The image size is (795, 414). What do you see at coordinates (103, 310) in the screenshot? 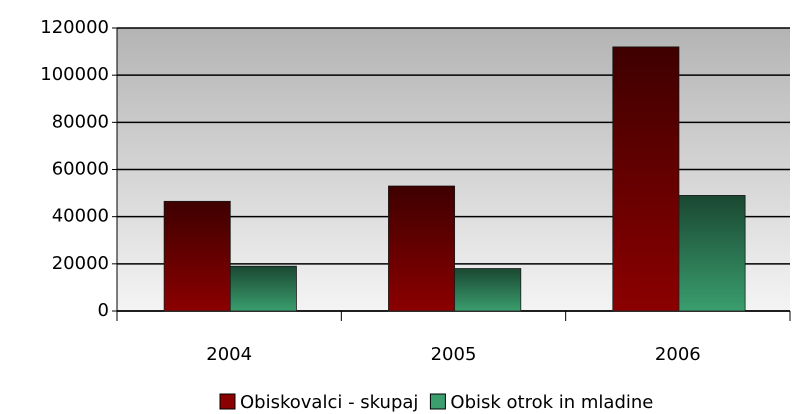
I see `y-tick-label: 0` at bounding box center [103, 310].